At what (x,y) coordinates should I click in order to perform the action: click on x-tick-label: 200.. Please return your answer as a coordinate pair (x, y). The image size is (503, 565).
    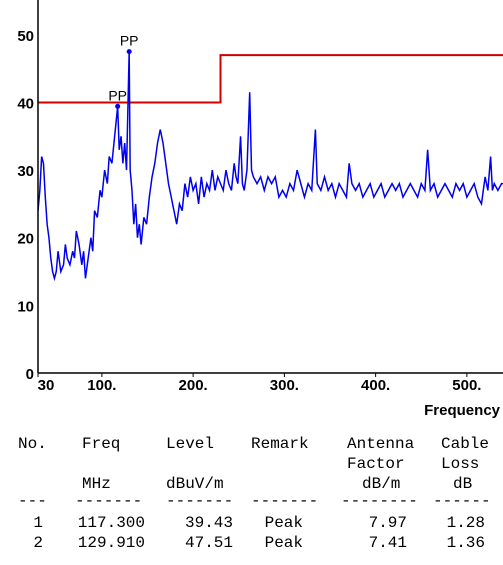
    Looking at the image, I should click on (193, 385).